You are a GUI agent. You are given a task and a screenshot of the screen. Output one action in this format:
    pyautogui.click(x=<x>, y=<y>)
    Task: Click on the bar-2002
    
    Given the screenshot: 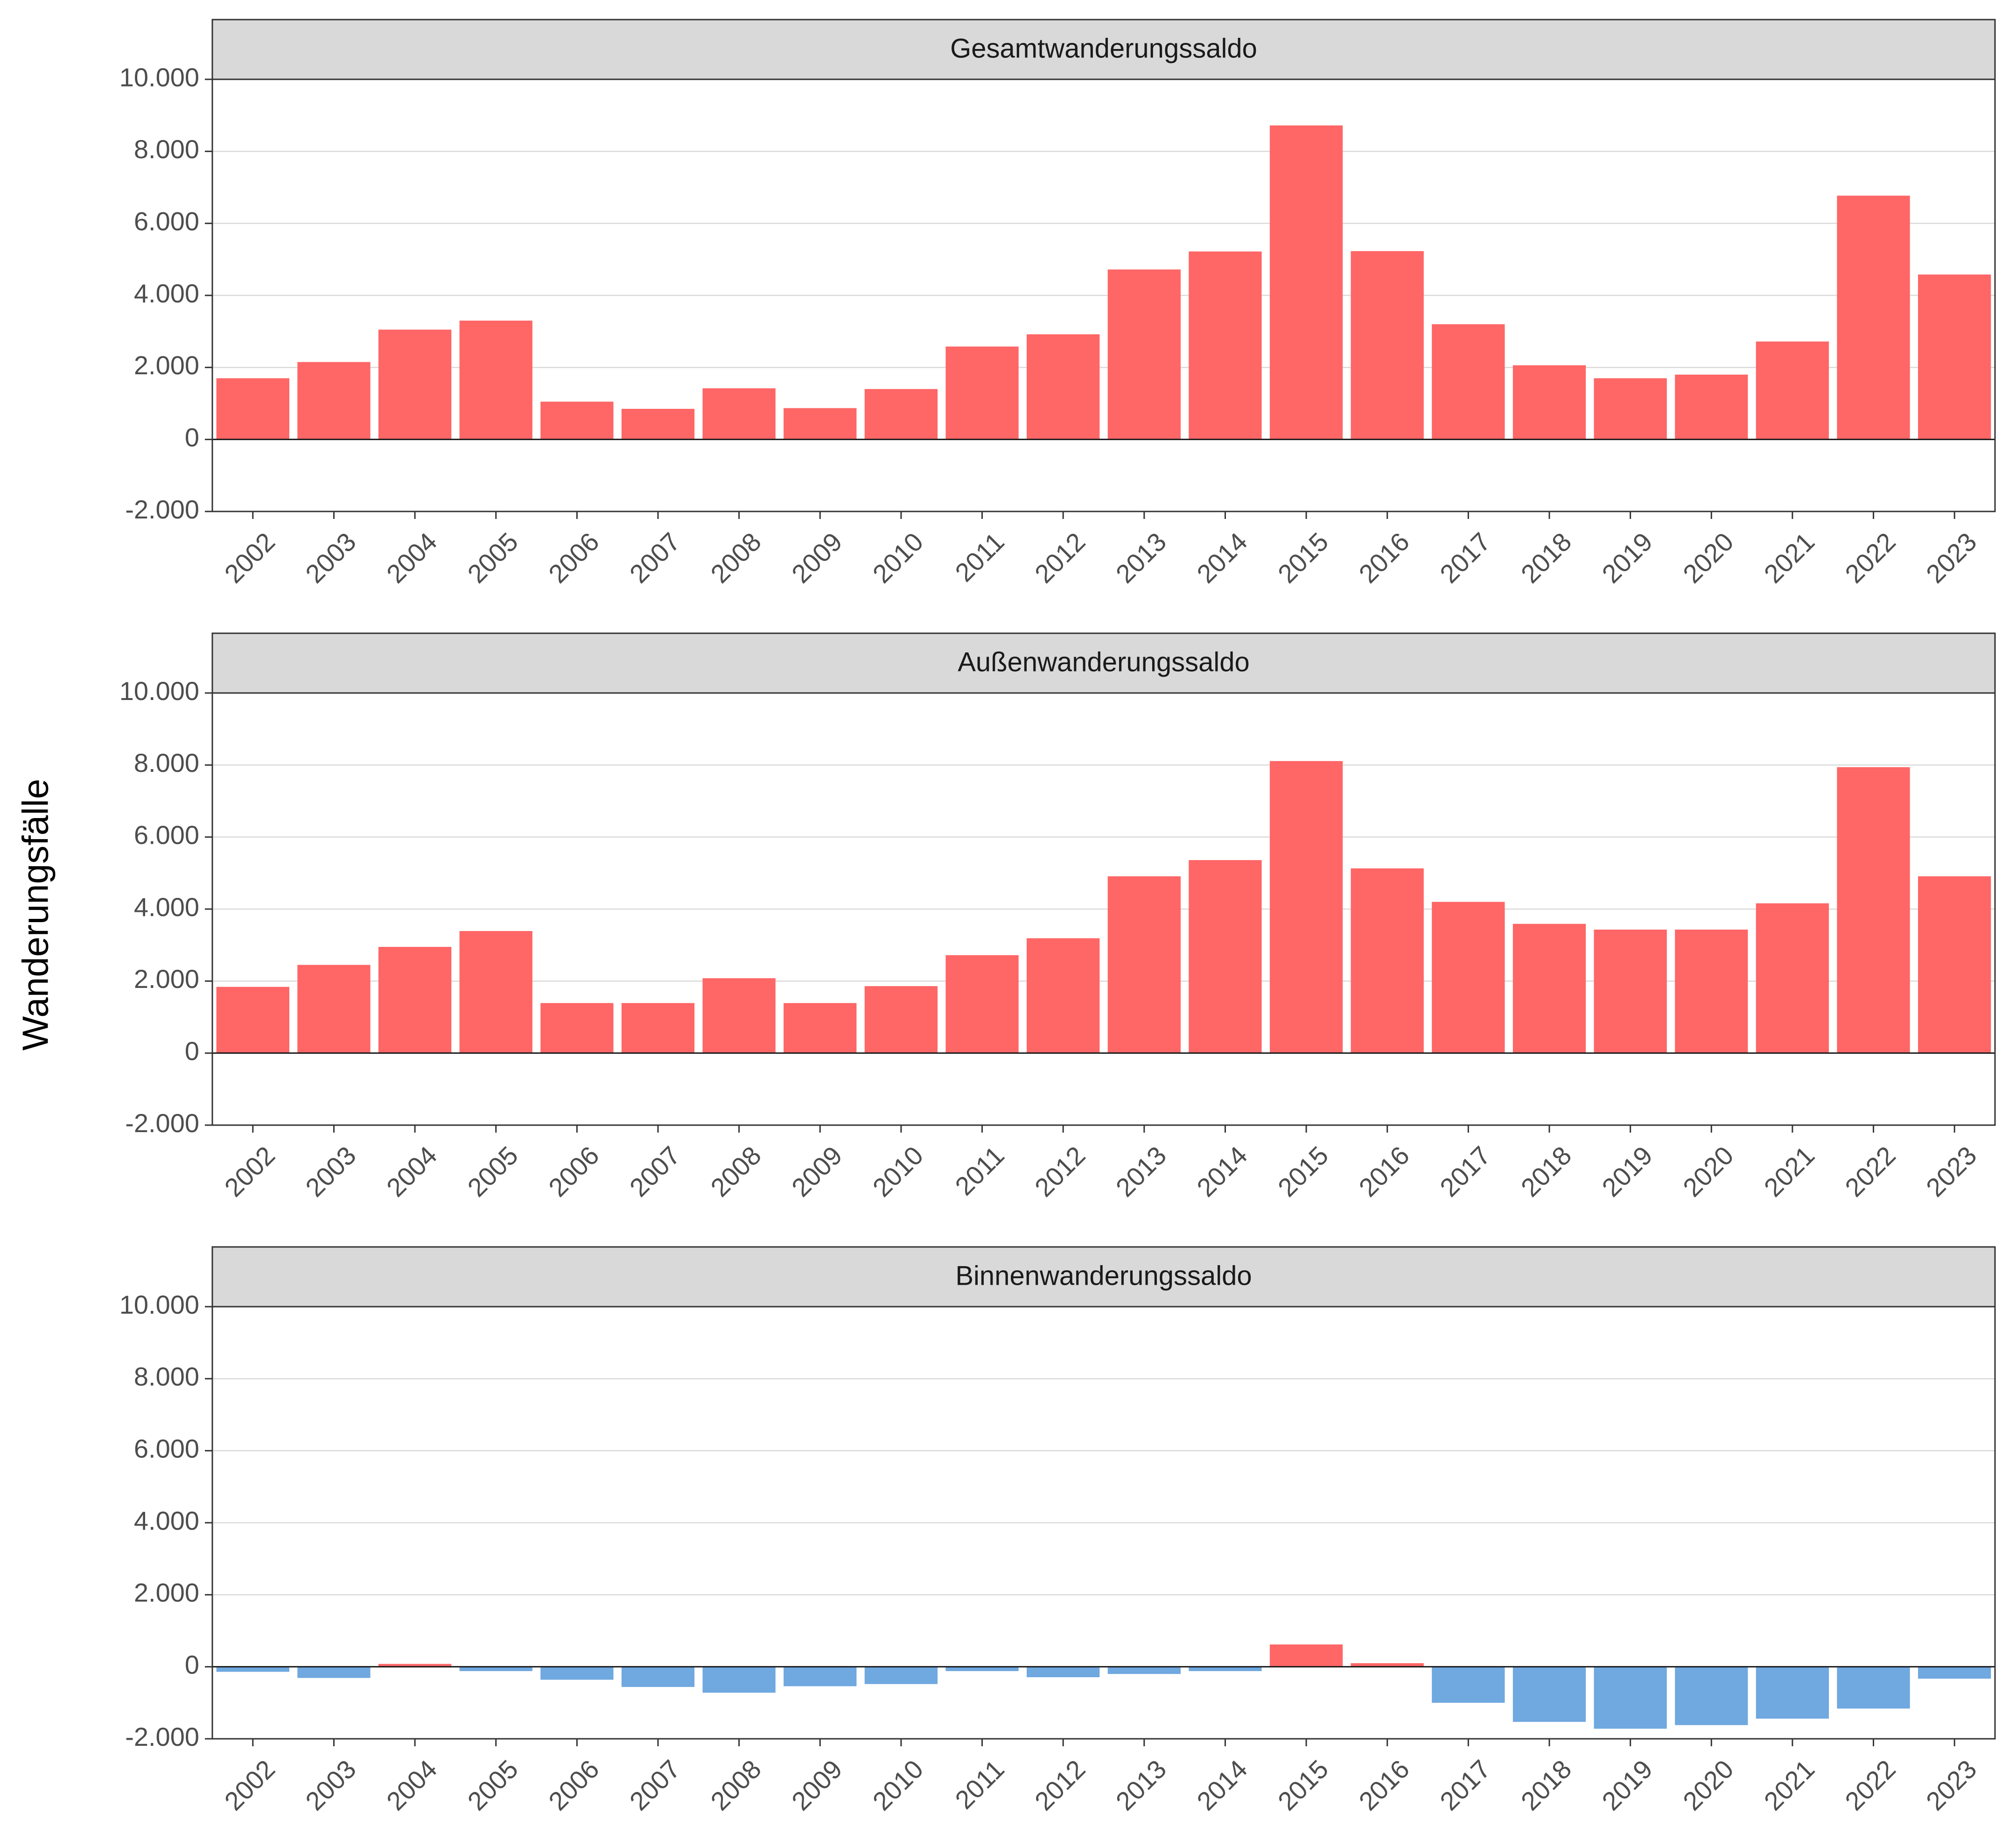 What is the action you would take?
    pyautogui.click(x=252, y=409)
    